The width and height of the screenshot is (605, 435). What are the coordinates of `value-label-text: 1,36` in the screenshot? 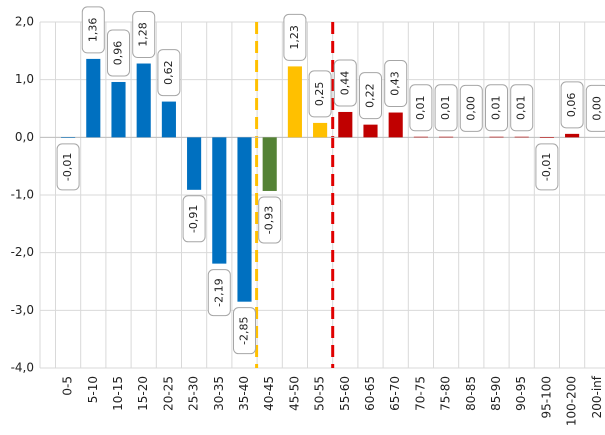 It's located at (92, 30).